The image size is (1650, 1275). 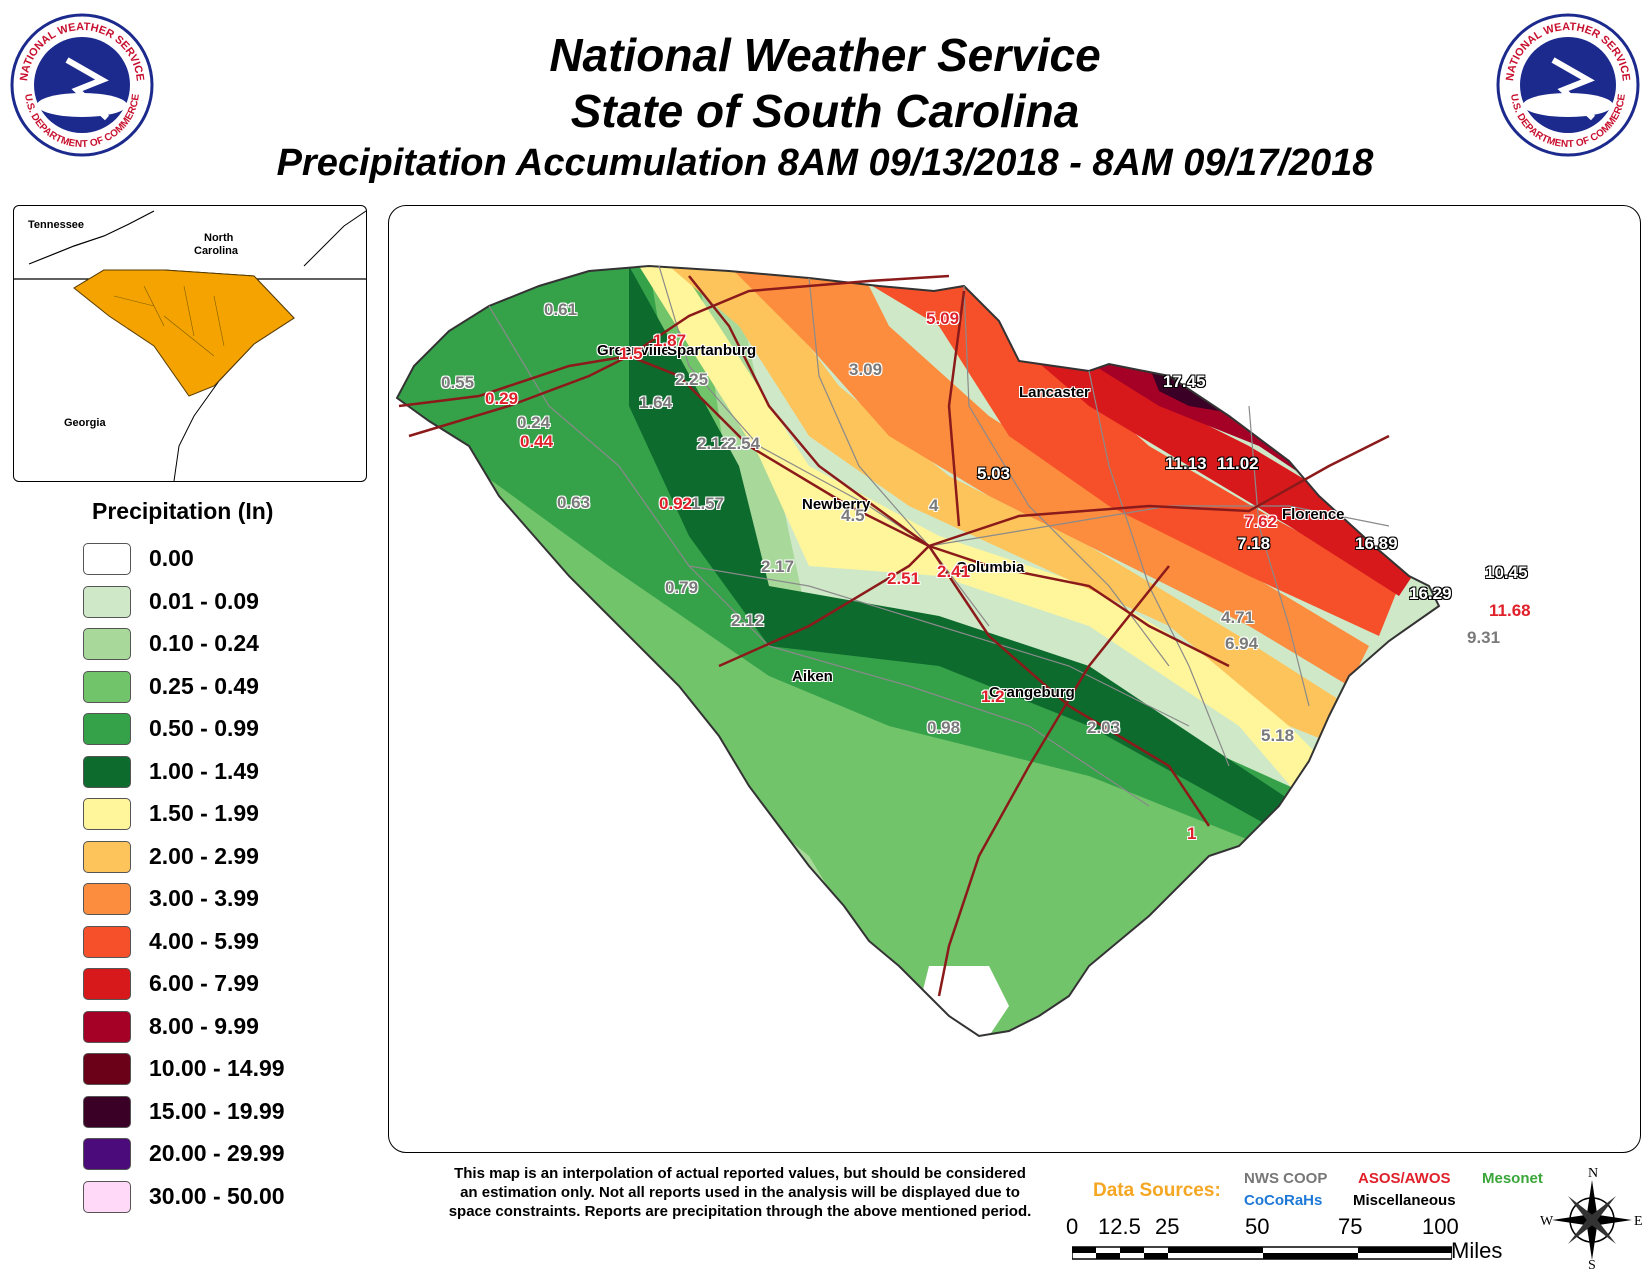 What do you see at coordinates (656, 402) in the screenshot?
I see `precip-value-gray: 1.64` at bounding box center [656, 402].